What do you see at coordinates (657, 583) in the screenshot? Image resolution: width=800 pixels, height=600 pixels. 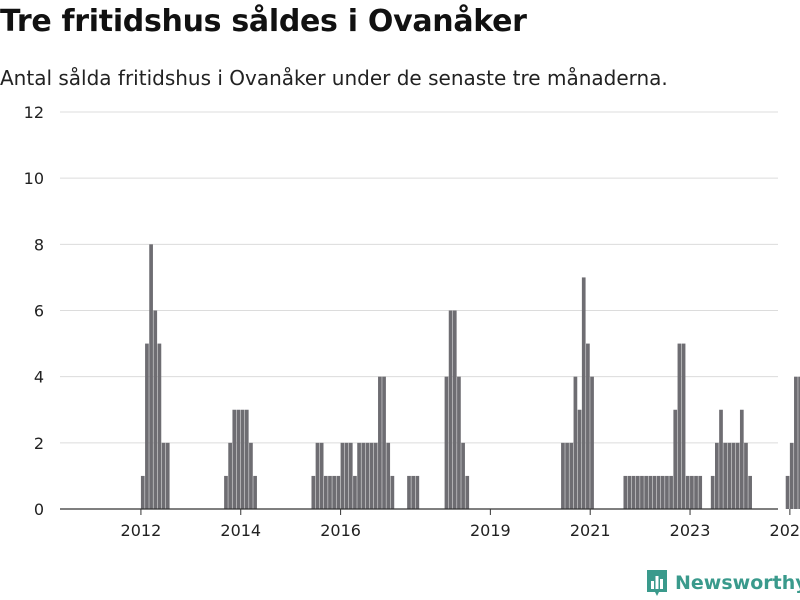 I see `bar-chart-logo-icon` at bounding box center [657, 583].